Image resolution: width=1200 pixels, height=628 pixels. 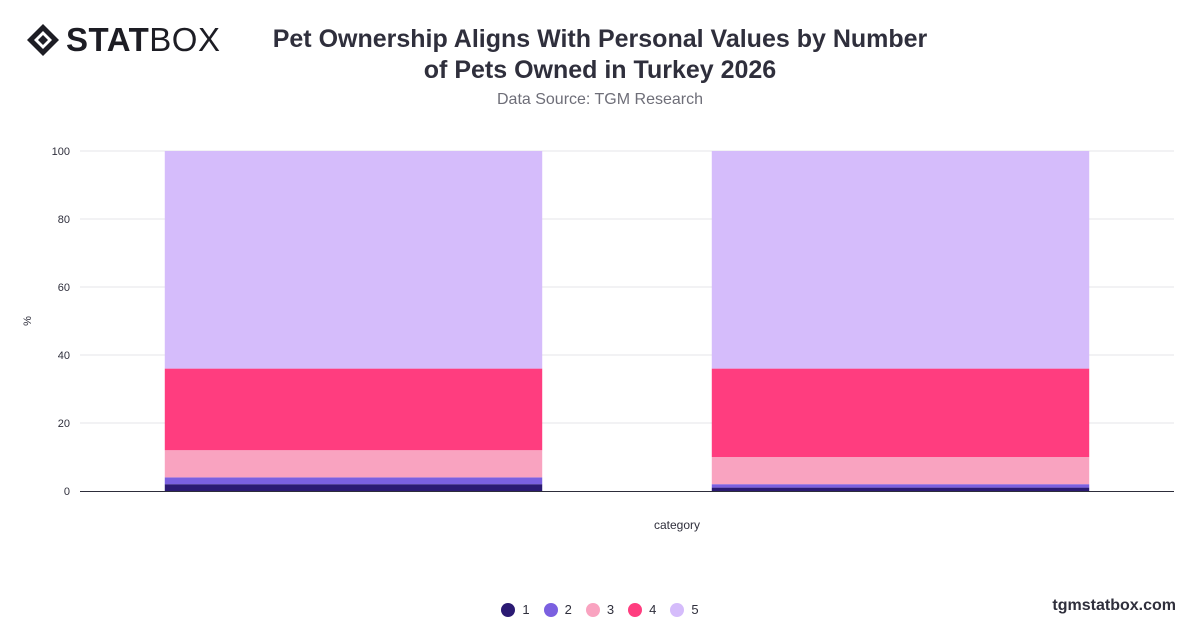 I want to click on y-tick-label: 80, so click(x=64, y=220).